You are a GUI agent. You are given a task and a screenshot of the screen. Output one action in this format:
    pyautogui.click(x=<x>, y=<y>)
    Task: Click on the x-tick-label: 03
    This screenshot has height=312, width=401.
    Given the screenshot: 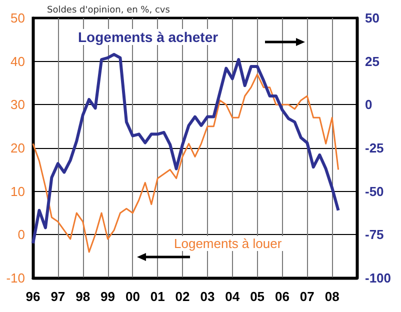 What is the action you would take?
    pyautogui.click(x=207, y=296)
    